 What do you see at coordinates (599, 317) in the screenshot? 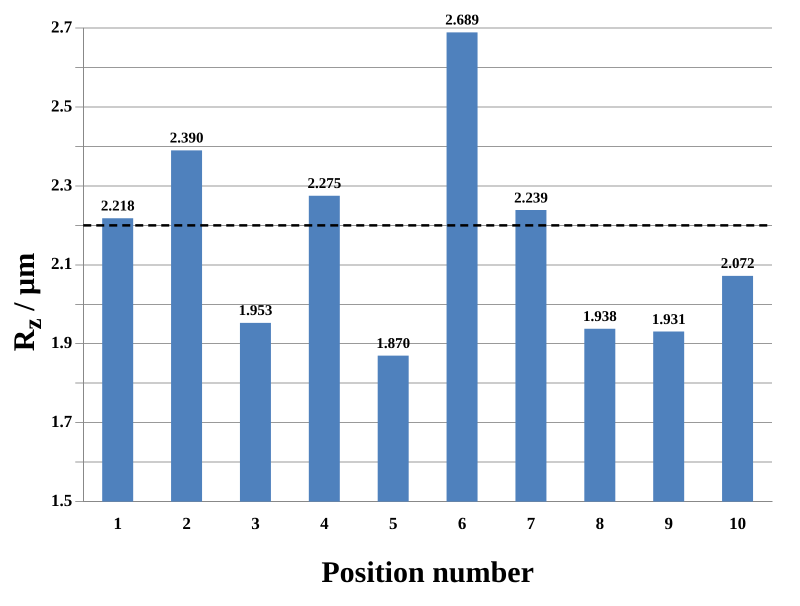
I see `data-label: 1.938` at bounding box center [599, 317].